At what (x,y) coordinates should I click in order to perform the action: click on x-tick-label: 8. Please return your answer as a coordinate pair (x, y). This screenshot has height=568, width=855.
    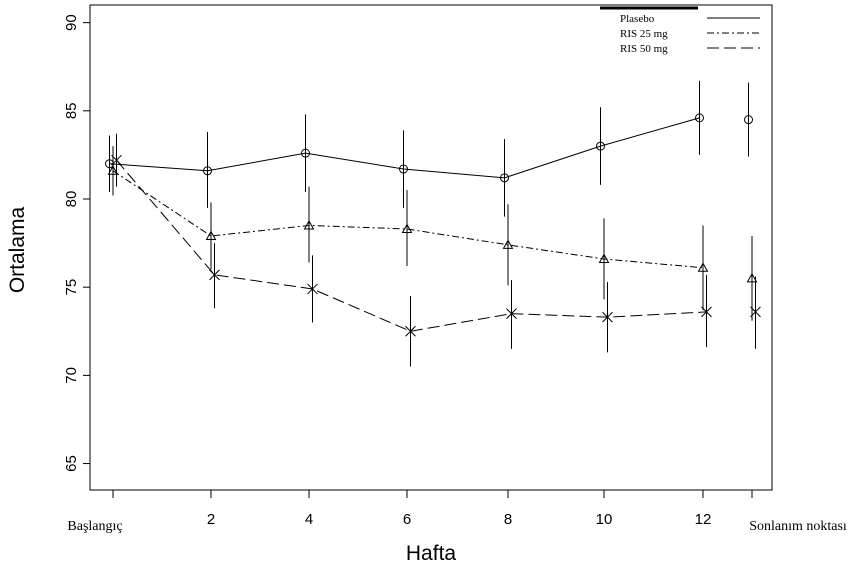
    Looking at the image, I should click on (508, 519).